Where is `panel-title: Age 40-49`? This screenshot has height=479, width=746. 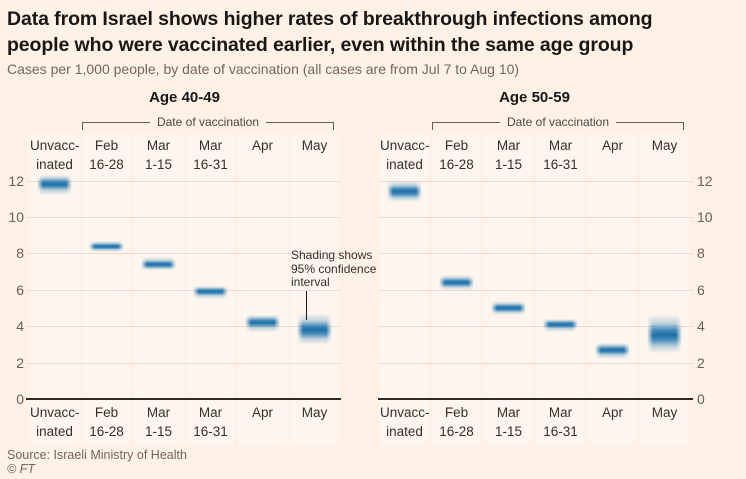
panel-title: Age 40-49 is located at coordinates (184, 97).